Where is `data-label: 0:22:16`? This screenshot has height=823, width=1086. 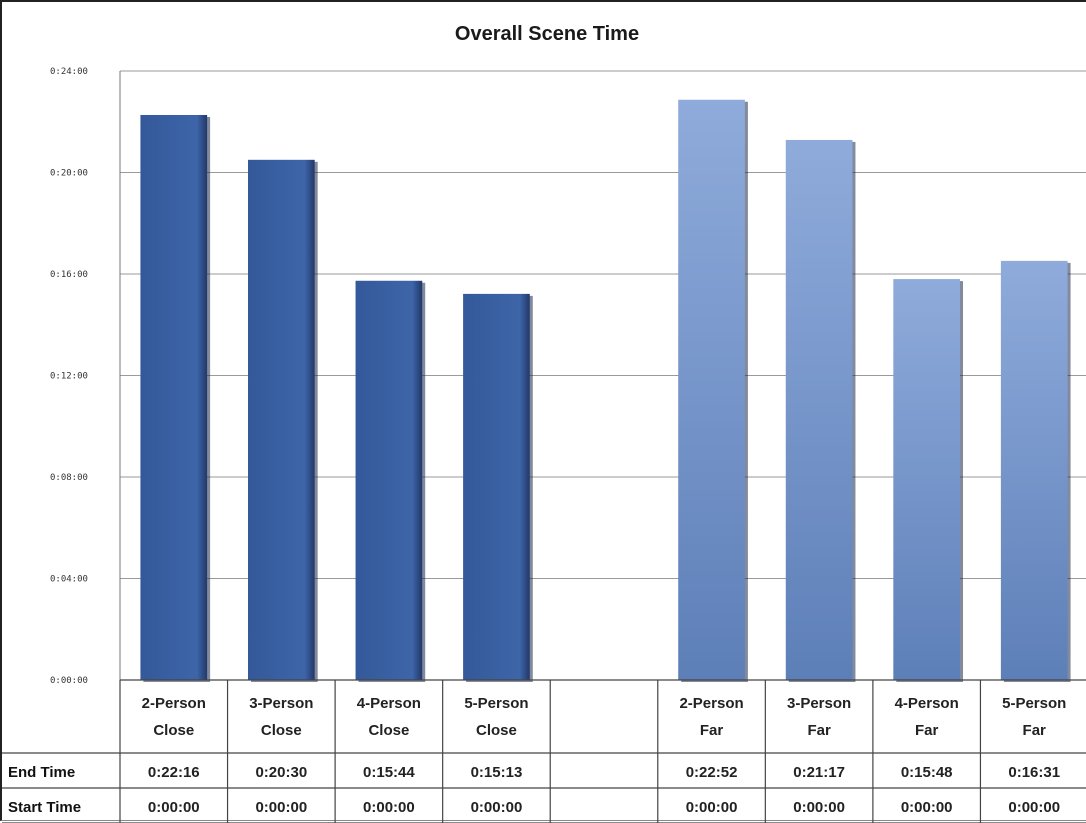
data-label: 0:22:16 is located at coordinates (174, 772).